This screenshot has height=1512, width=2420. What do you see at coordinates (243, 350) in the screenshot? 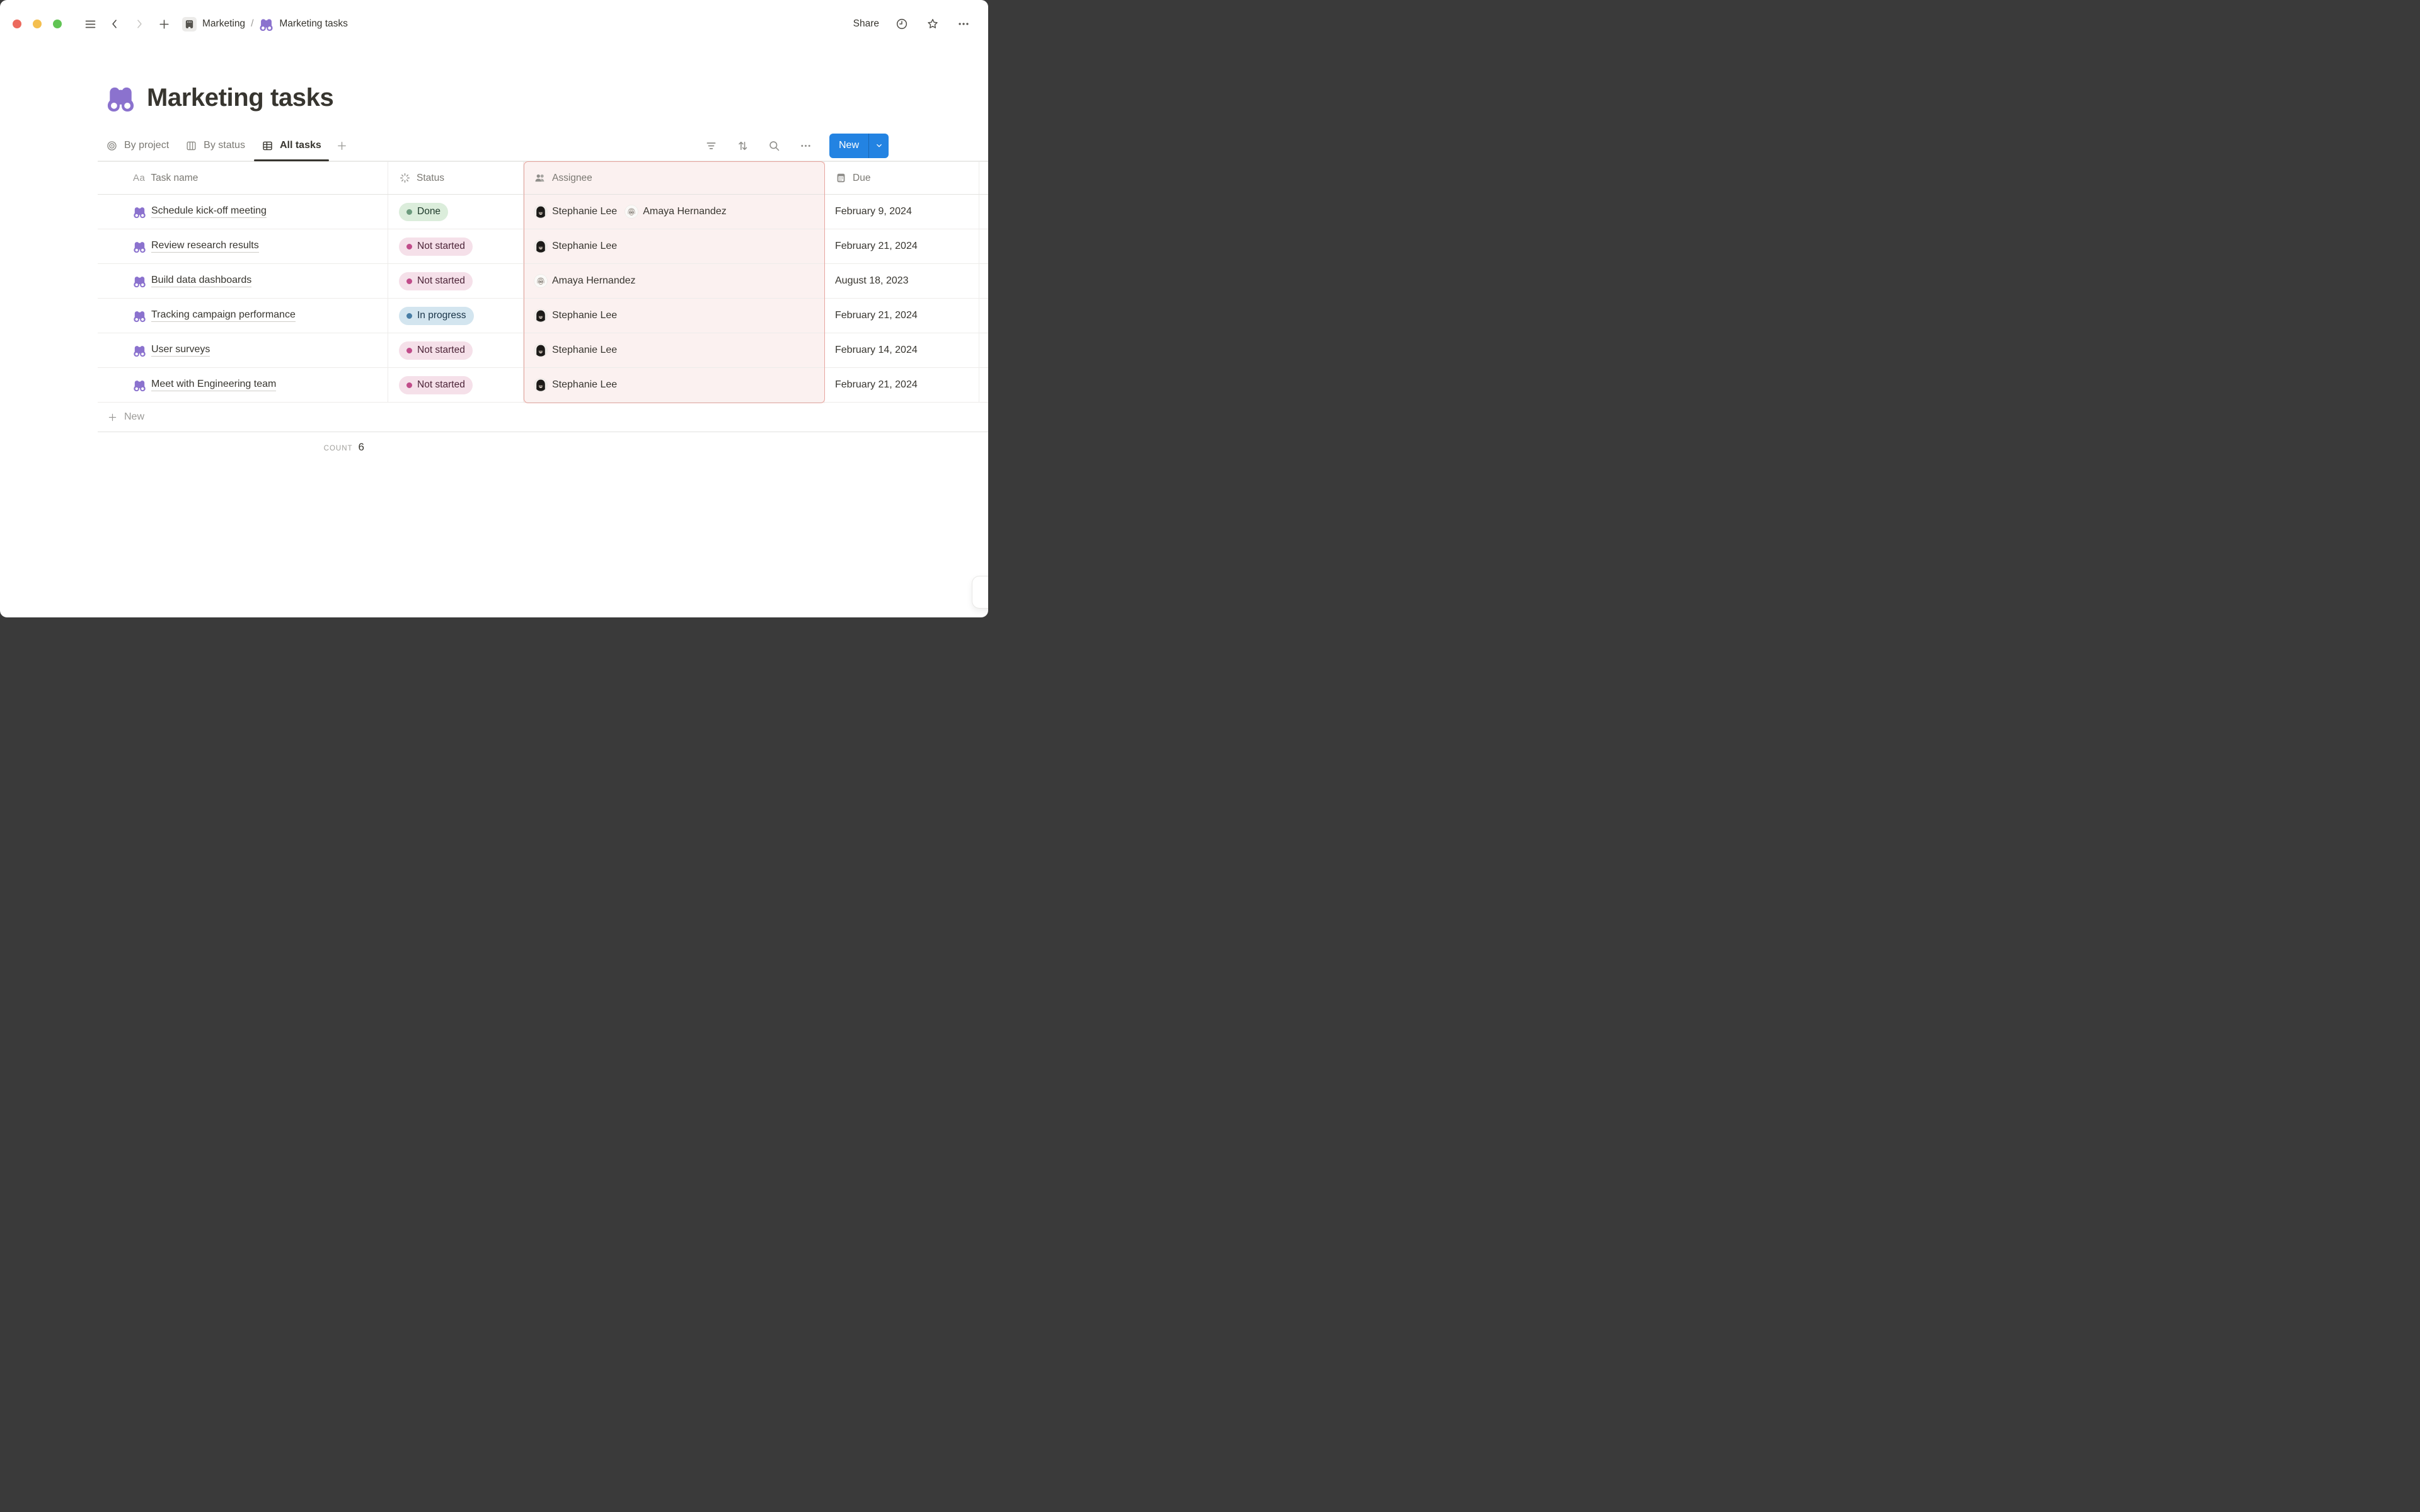
I see `task-cell: User surveys` at bounding box center [243, 350].